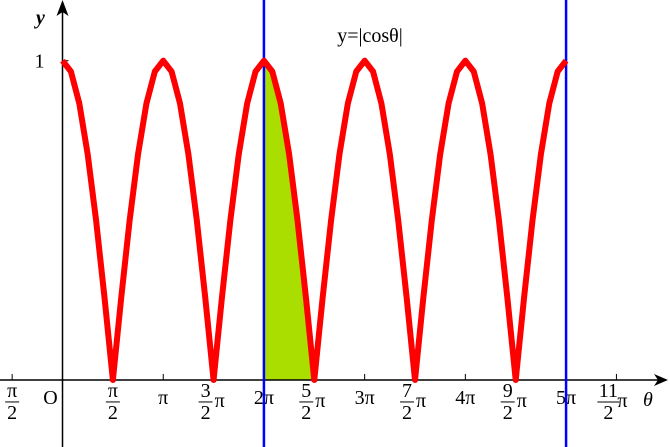 This screenshot has height=447, width=670. What do you see at coordinates (62, 8) in the screenshot?
I see `y-axis-arrow` at bounding box center [62, 8].